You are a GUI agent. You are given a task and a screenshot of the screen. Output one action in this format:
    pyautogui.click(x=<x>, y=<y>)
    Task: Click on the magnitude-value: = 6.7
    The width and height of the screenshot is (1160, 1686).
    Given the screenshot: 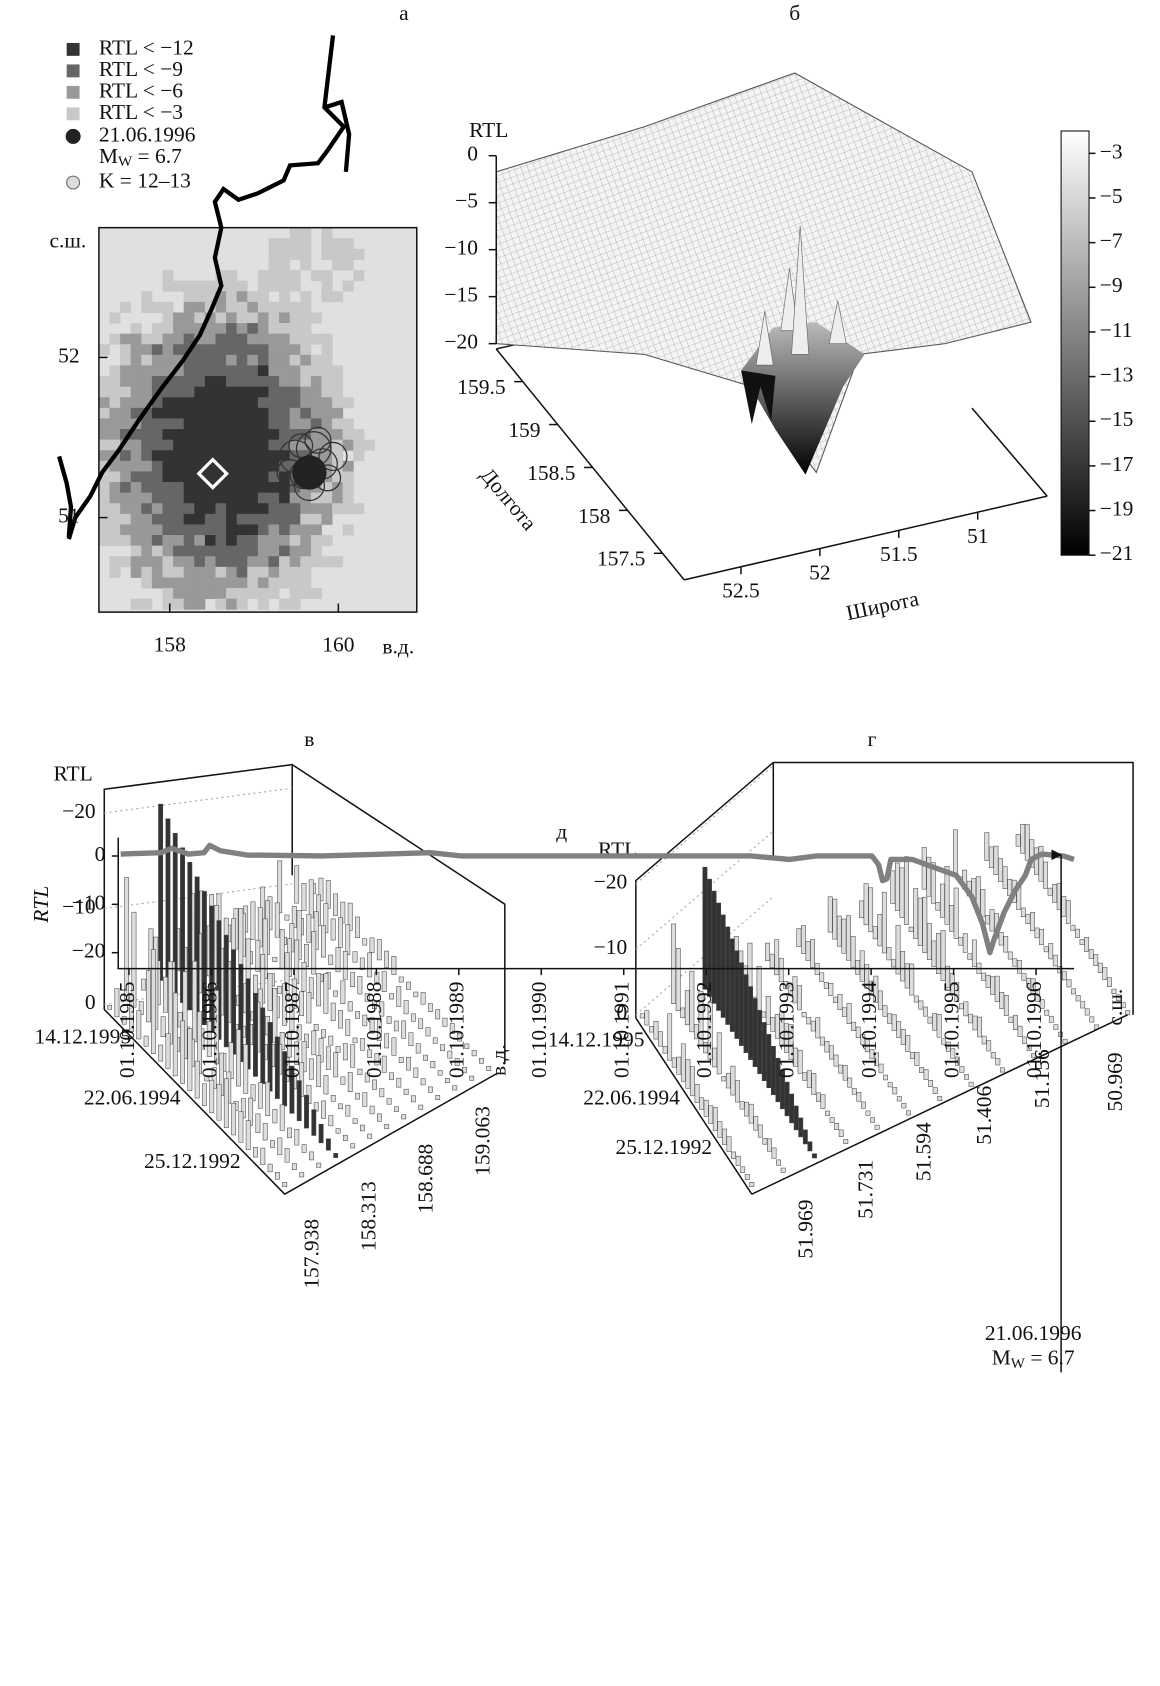 What is the action you would take?
    pyautogui.click(x=160, y=156)
    